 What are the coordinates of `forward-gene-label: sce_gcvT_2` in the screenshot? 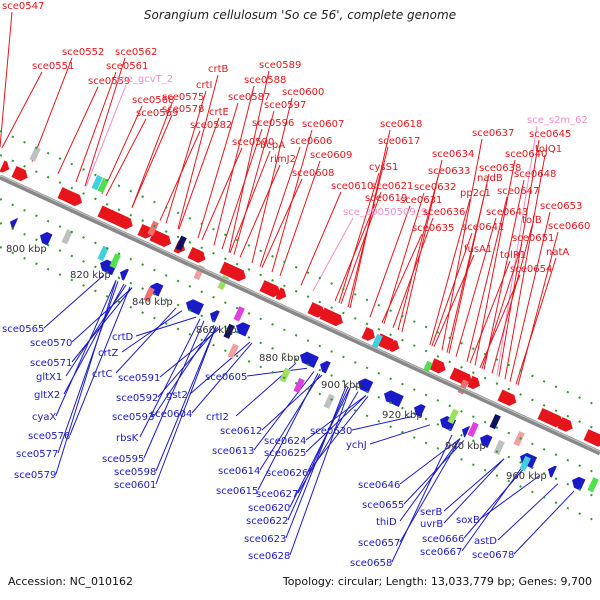 It's located at (144, 79).